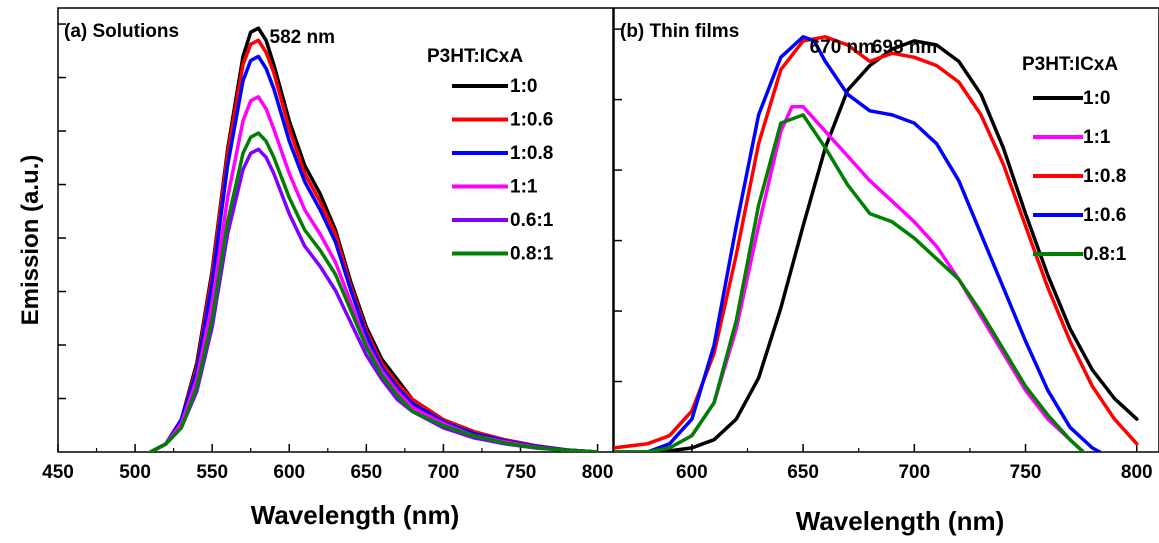  What do you see at coordinates (212, 472) in the screenshot?
I see `x-tick-label: 550` at bounding box center [212, 472].